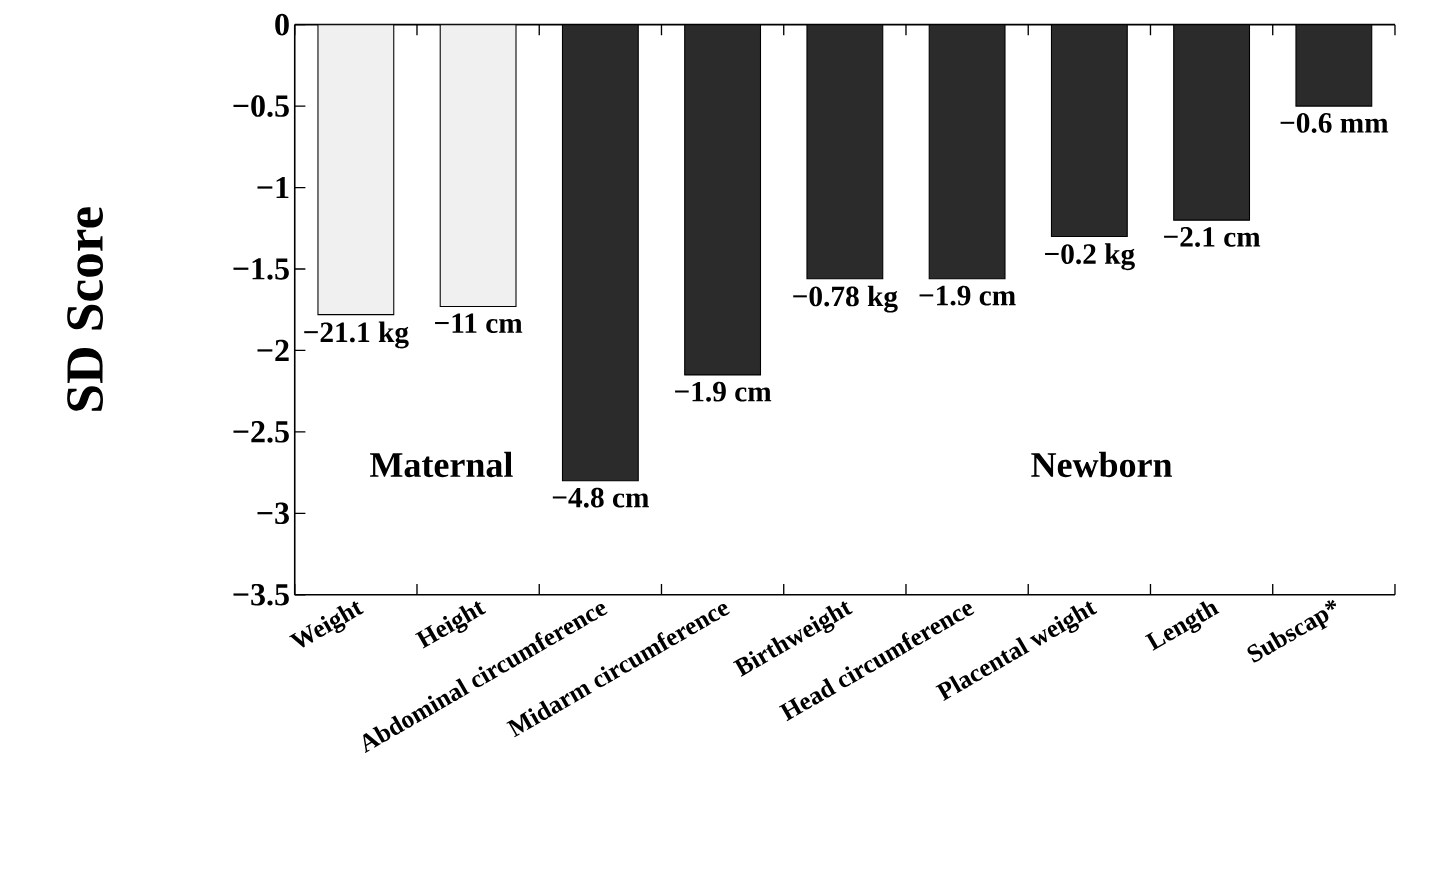  I want to click on annotation: −4.8 cm, so click(600, 497).